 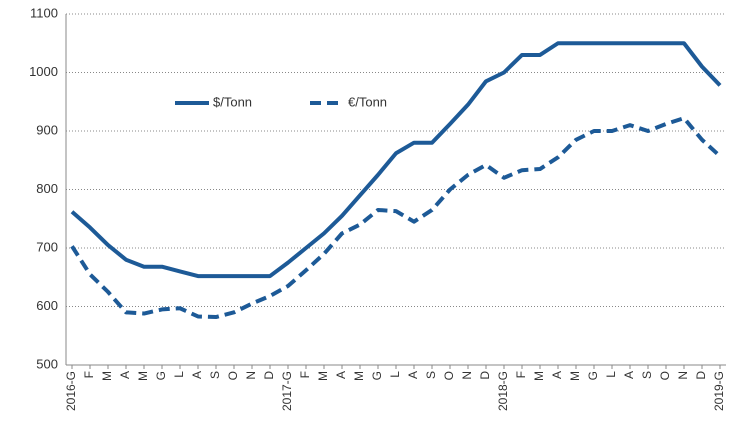 What do you see at coordinates (44, 12) in the screenshot?
I see `y-tick-label: 1100` at bounding box center [44, 12].